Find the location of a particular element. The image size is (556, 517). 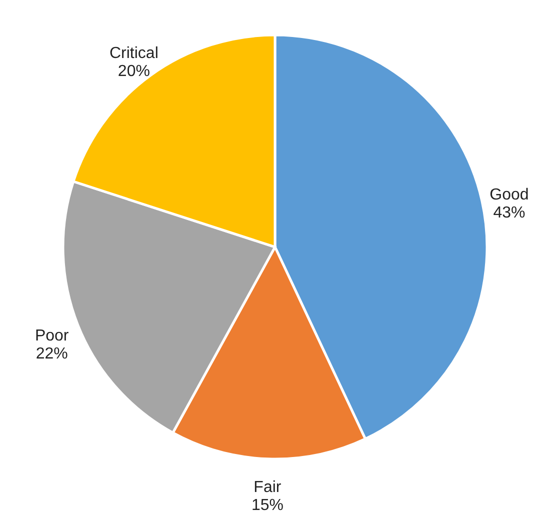

slice-label: Fair is located at coordinates (268, 487).